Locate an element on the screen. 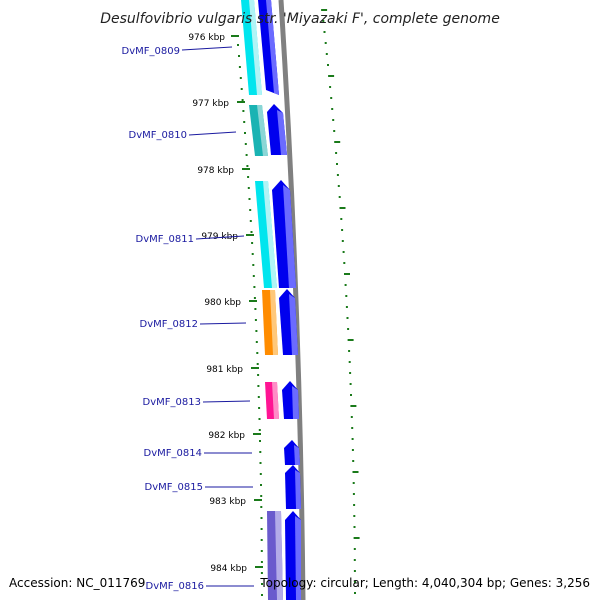 This screenshot has height=600, width=600. gene-label-DvMF_0814: DvMF_0814 is located at coordinates (198, 453).